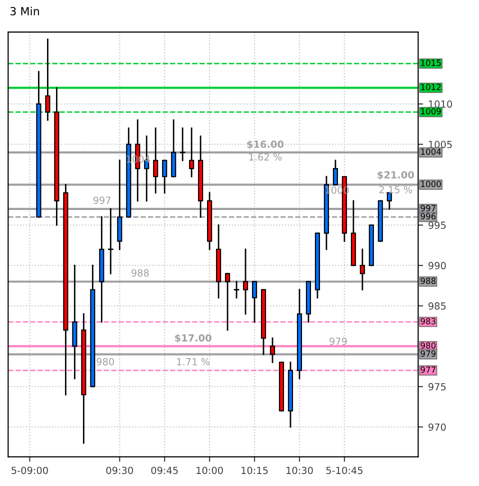 The width and height of the screenshot is (479, 486). Describe the element at coordinates (431, 111) in the screenshot. I see `ref-line-label: 1009` at that location.